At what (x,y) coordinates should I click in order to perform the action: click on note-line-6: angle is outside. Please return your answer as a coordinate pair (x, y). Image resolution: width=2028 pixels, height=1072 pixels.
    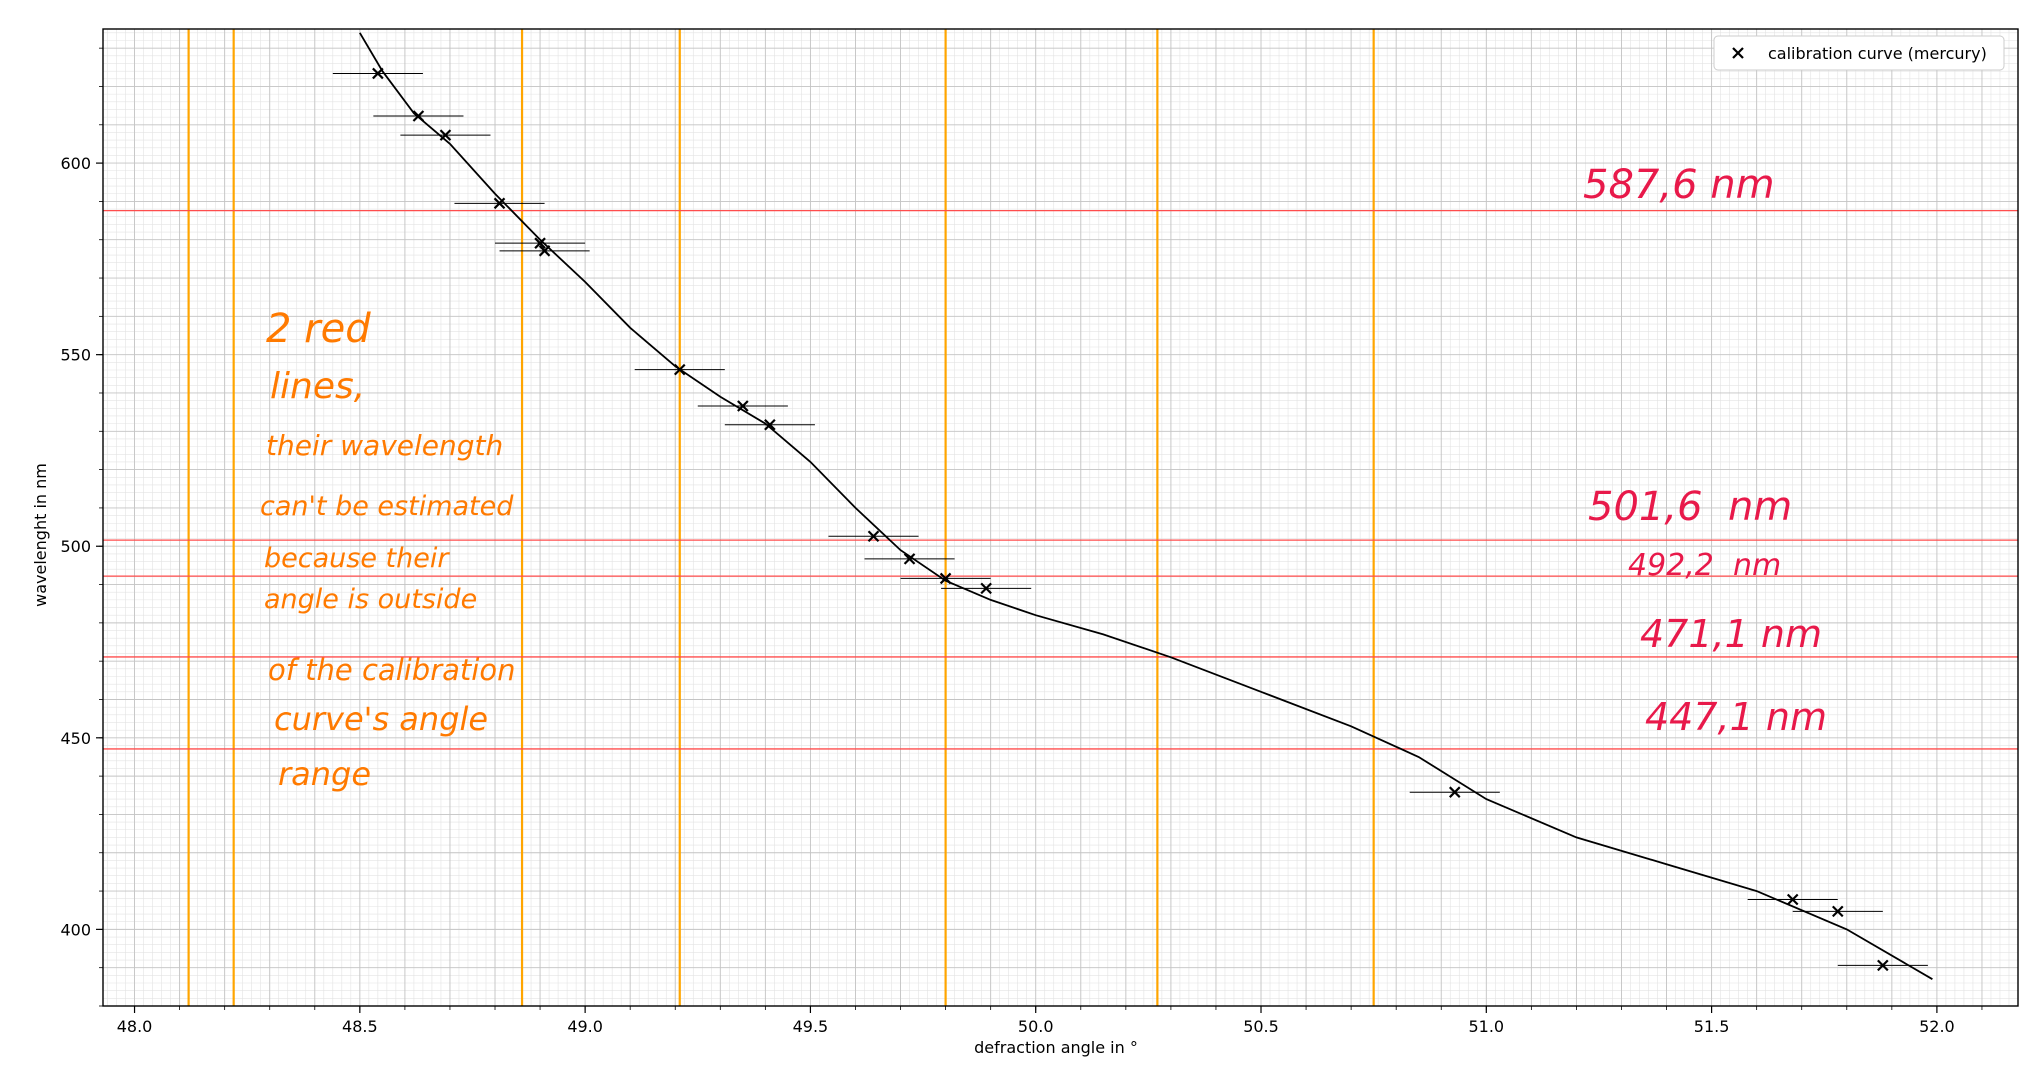
    Looking at the image, I should click on (370, 599).